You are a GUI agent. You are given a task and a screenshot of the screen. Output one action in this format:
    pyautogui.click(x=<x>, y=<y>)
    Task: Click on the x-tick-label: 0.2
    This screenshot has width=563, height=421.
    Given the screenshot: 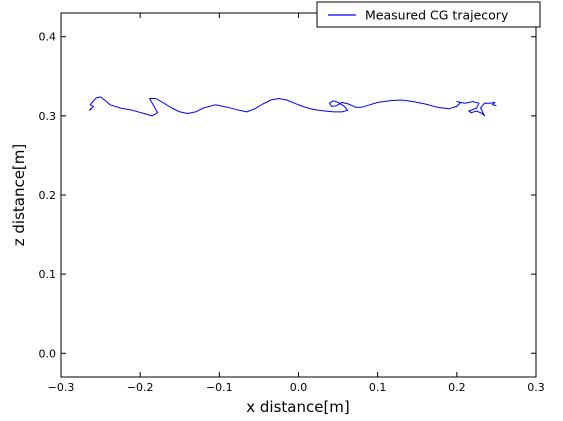 What is the action you would take?
    pyautogui.click(x=457, y=387)
    